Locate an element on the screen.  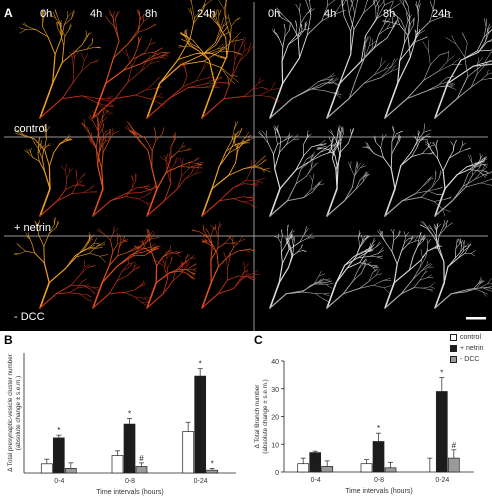
legend-label-netrin: + netrin is located at coordinates (472, 348).